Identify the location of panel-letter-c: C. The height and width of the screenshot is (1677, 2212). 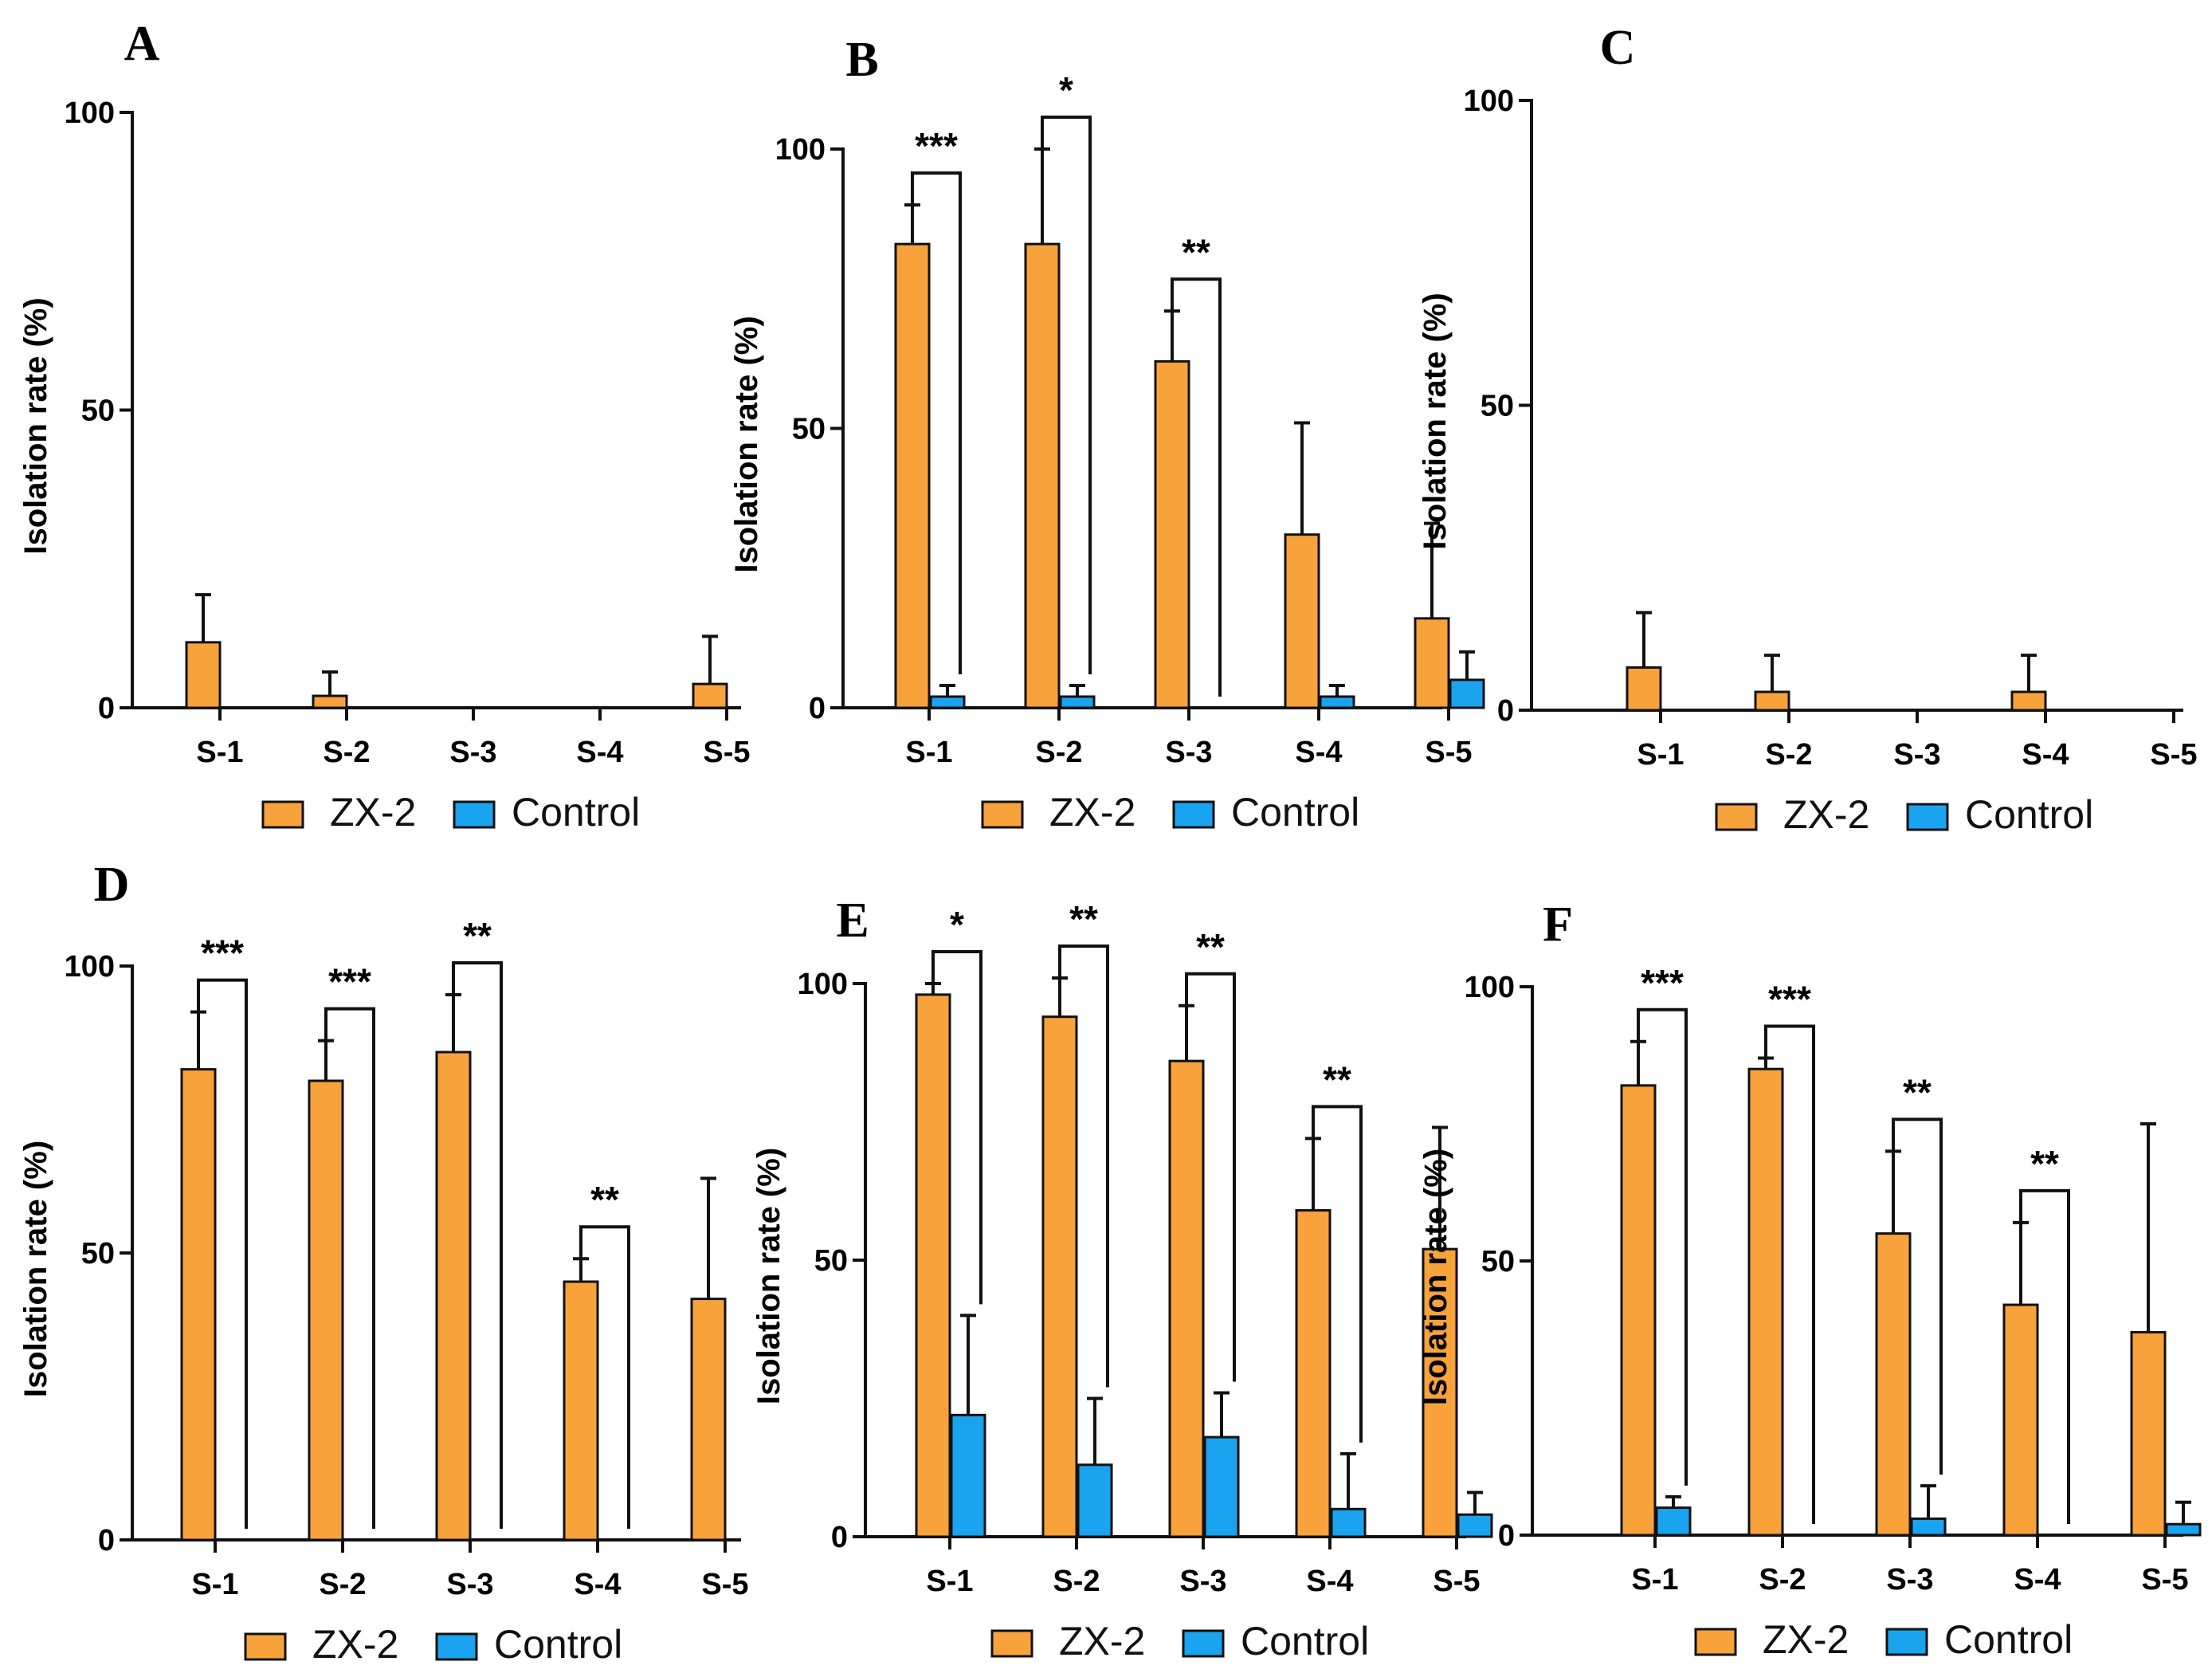
(1618, 48).